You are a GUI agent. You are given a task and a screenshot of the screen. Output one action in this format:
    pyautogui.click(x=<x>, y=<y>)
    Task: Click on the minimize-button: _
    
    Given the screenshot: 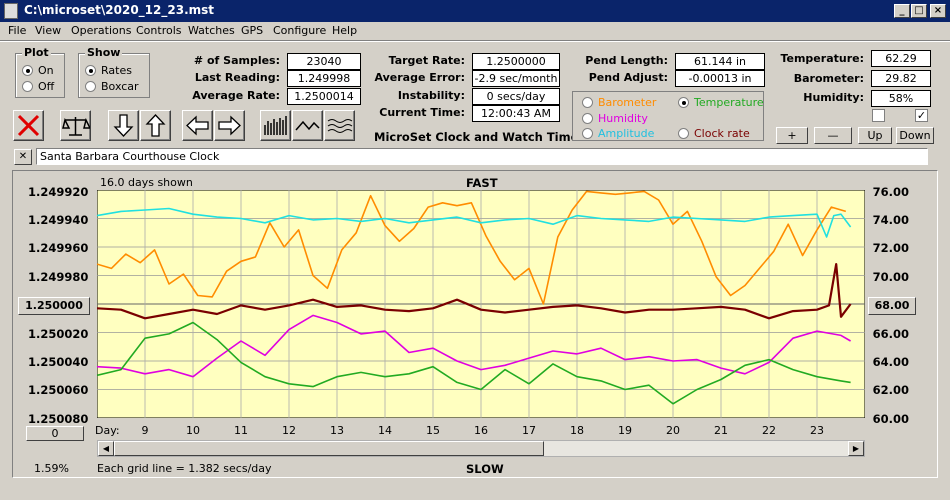 What is the action you would take?
    pyautogui.click(x=902, y=11)
    